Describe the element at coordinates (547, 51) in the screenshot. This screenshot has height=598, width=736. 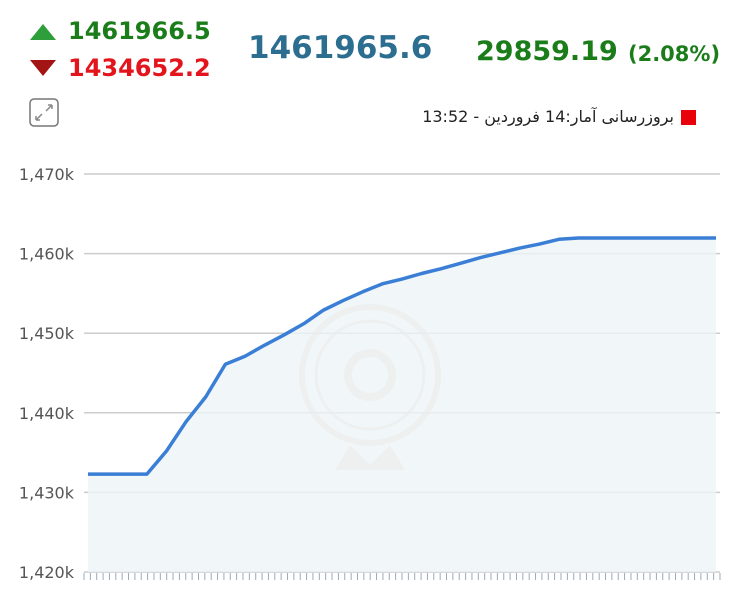
I see `change-value: 29859.19` at that location.